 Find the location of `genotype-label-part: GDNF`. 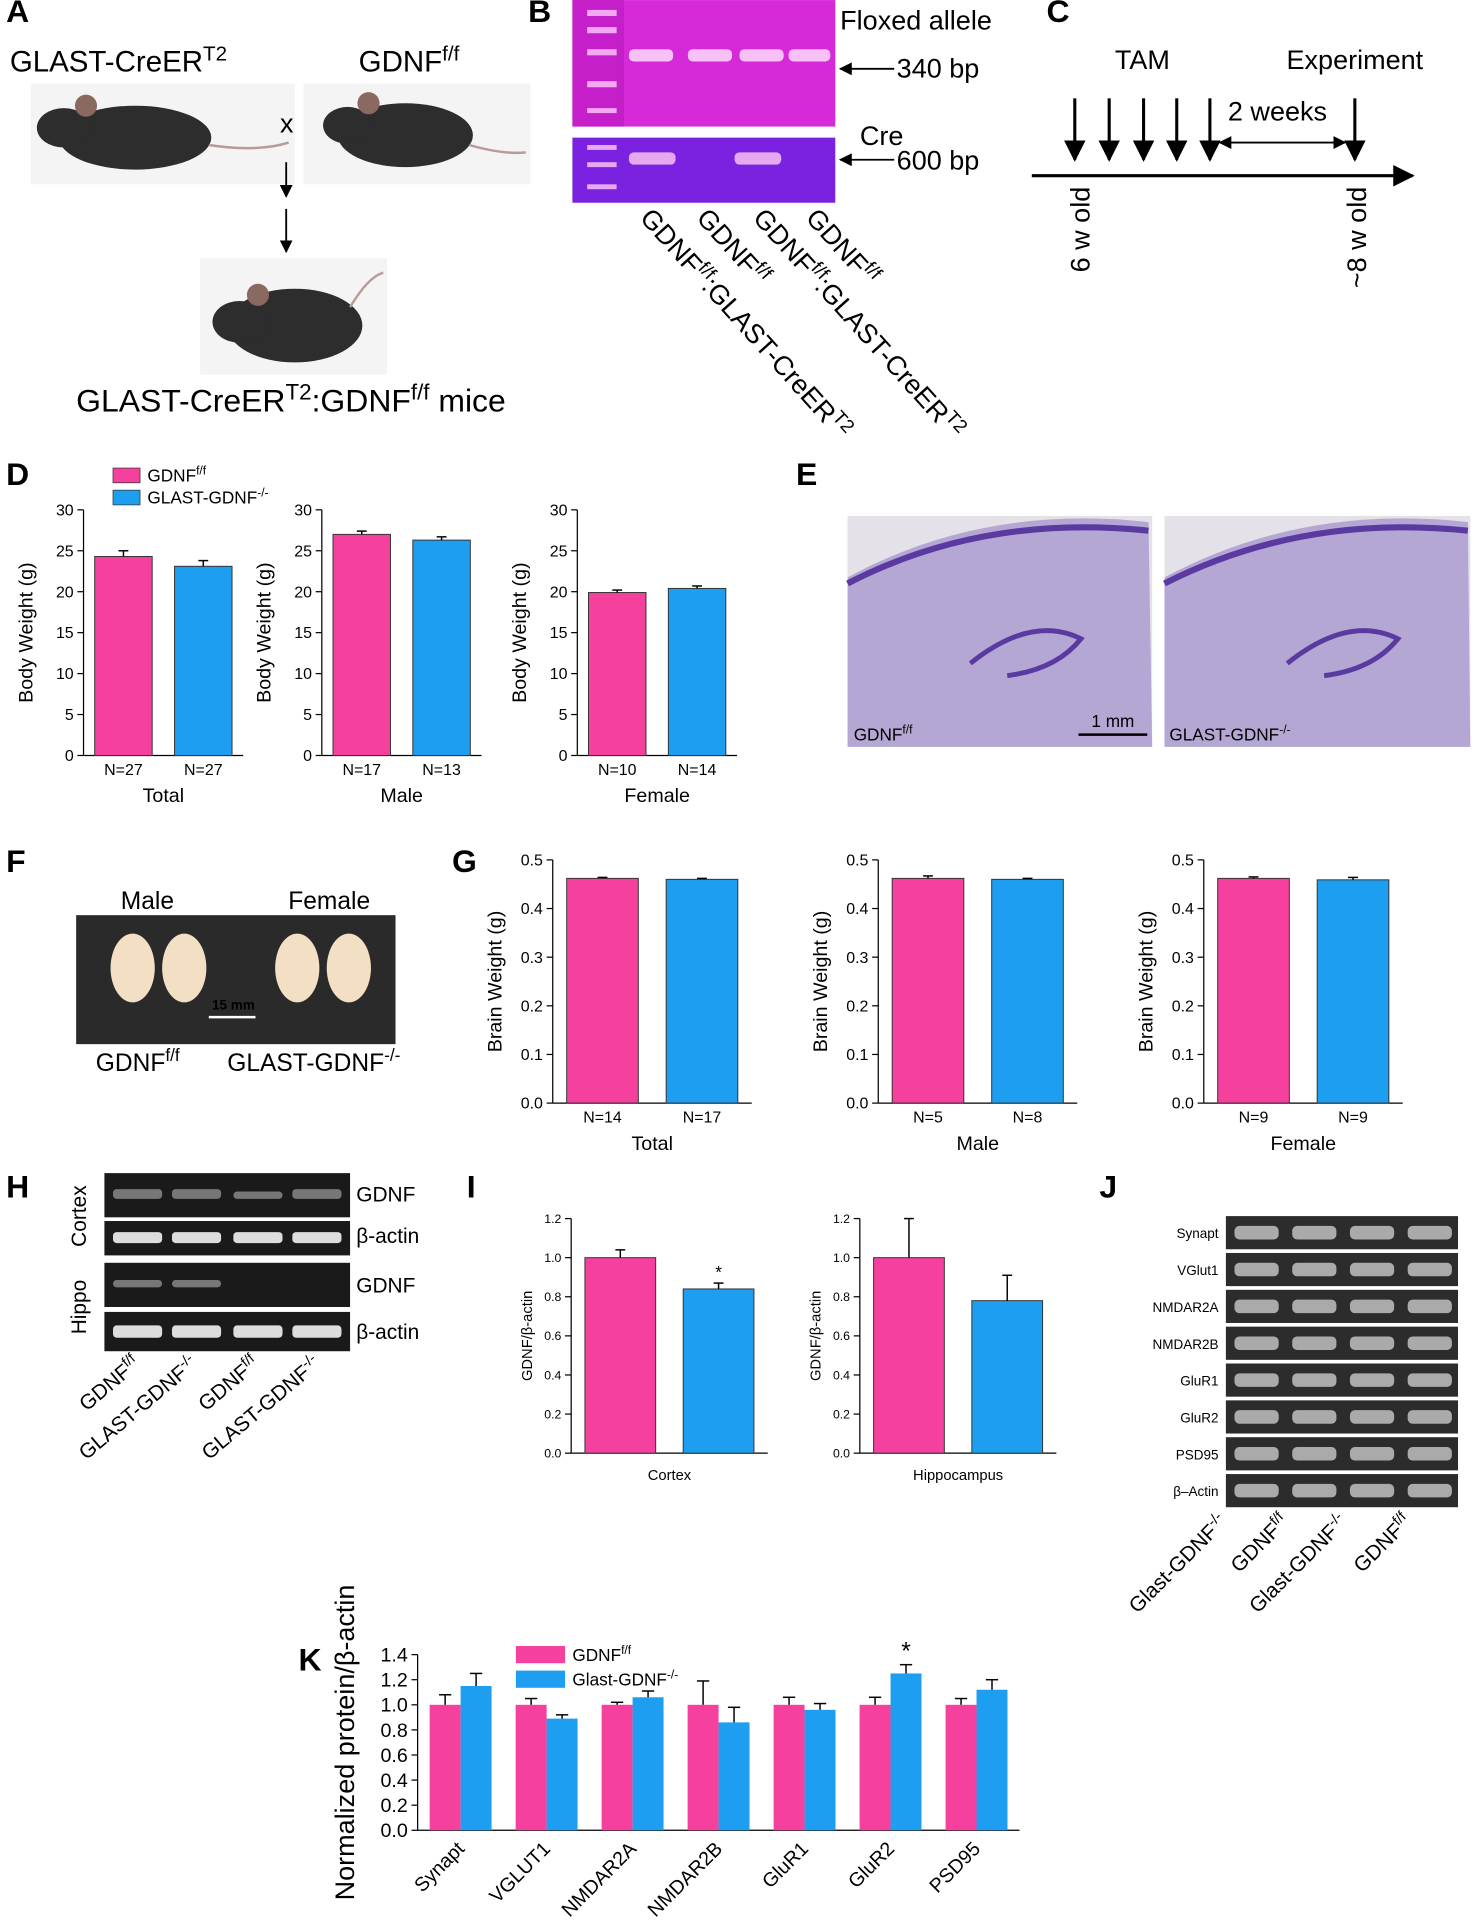

genotype-label-part: GDNF is located at coordinates (400, 61).